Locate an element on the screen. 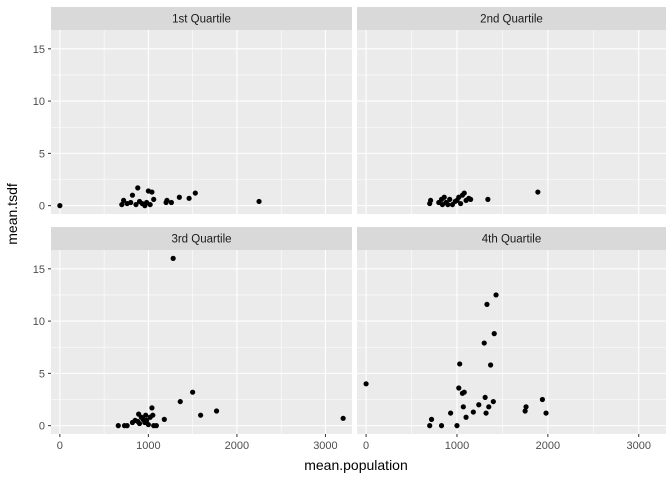 The height and width of the screenshot is (480, 672). x-axis-title: mean.population is located at coordinates (356, 465).